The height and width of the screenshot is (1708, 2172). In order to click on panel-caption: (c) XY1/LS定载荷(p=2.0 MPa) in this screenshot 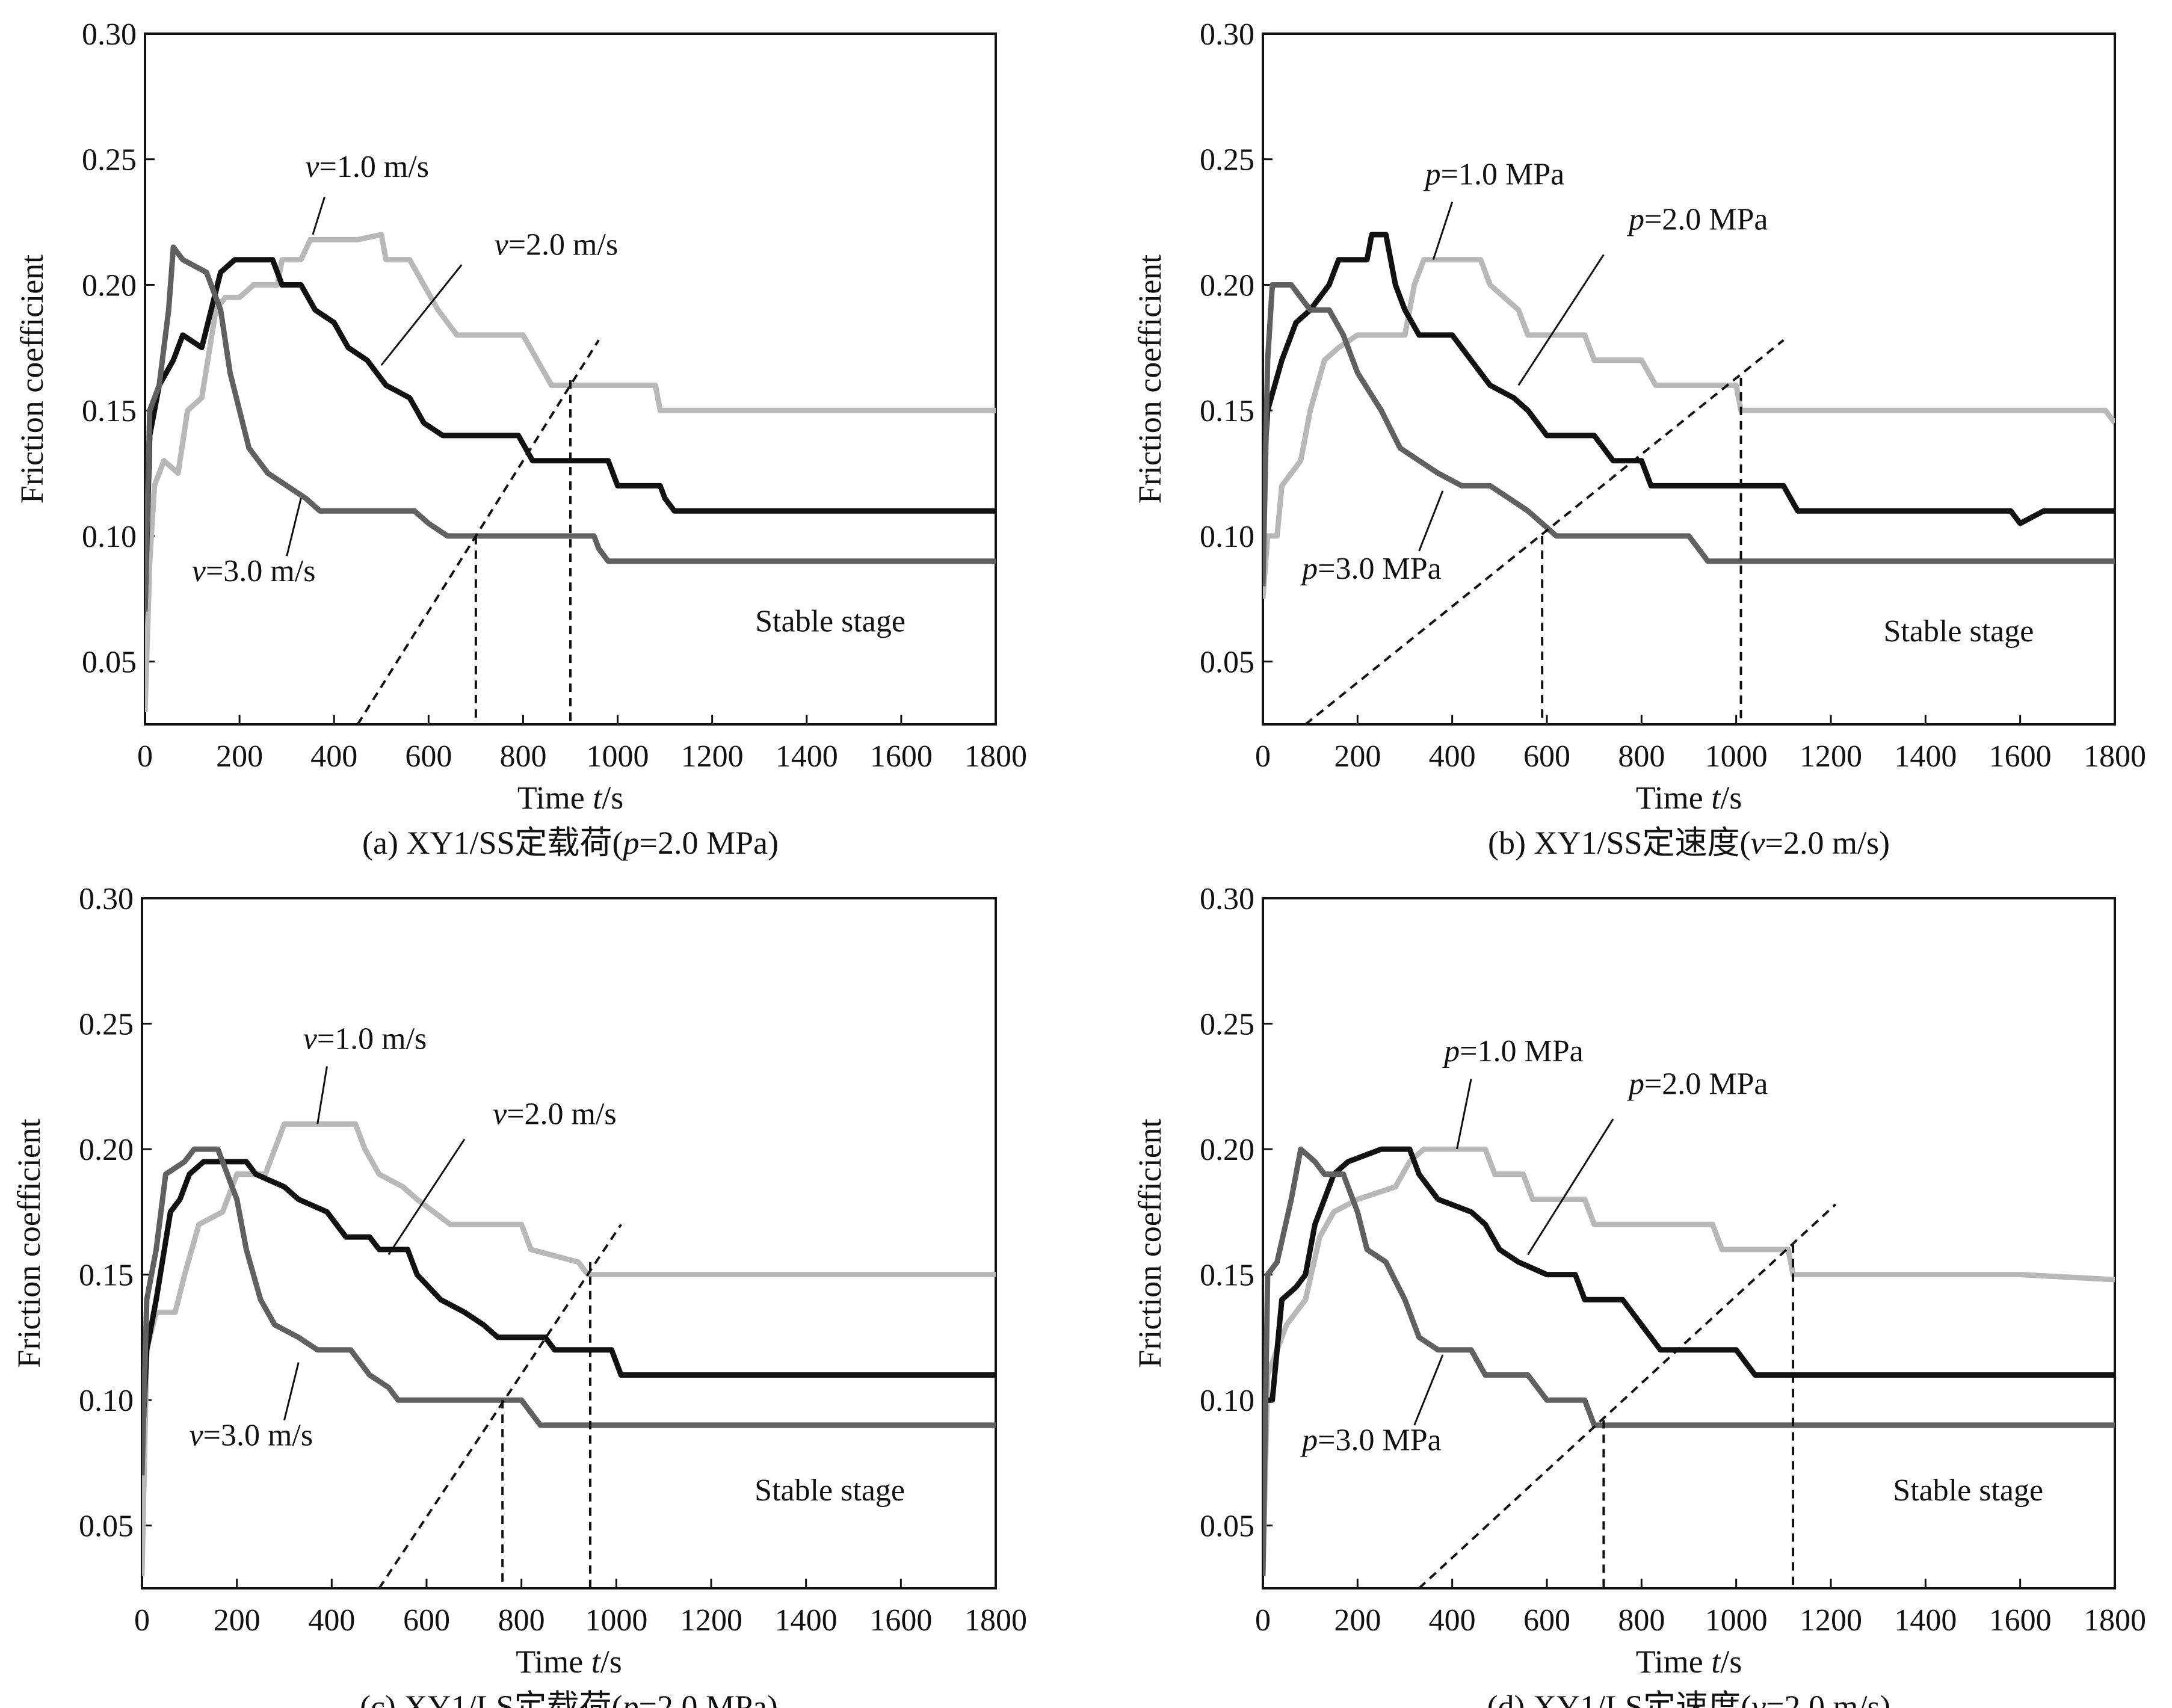, I will do `click(569, 1698)`.